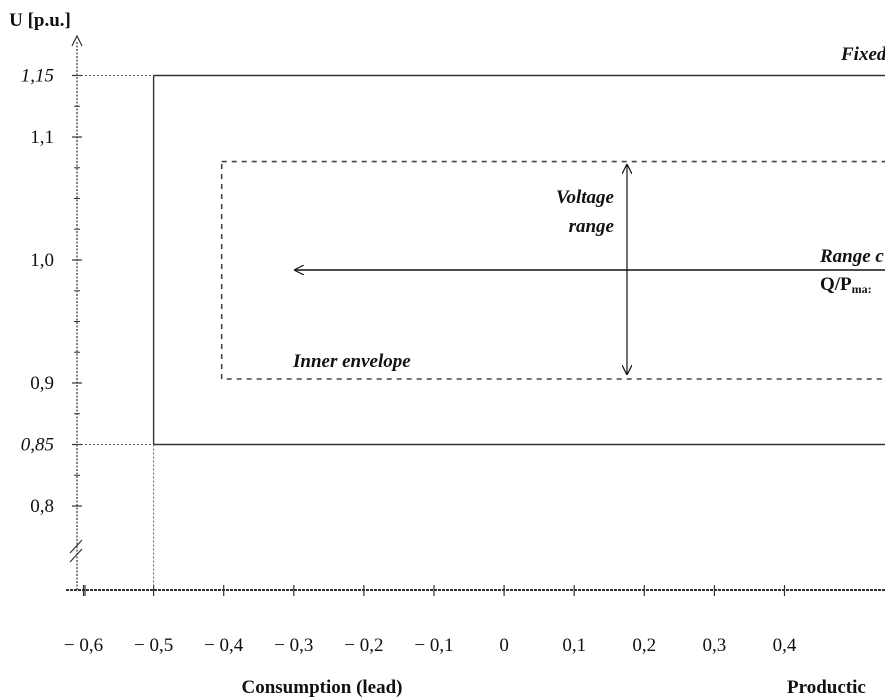  What do you see at coordinates (293, 645) in the screenshot?
I see `x-tick-label: − 0,3` at bounding box center [293, 645].